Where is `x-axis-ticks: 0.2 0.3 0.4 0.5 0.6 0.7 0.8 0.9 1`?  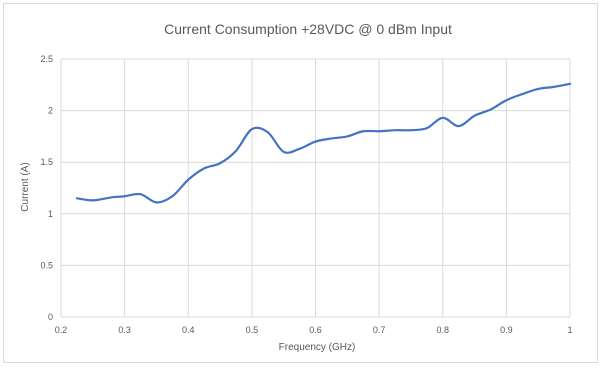
x-axis-ticks: 0.2 0.3 0.4 0.5 0.6 0.7 0.8 0.9 1 is located at coordinates (314, 330).